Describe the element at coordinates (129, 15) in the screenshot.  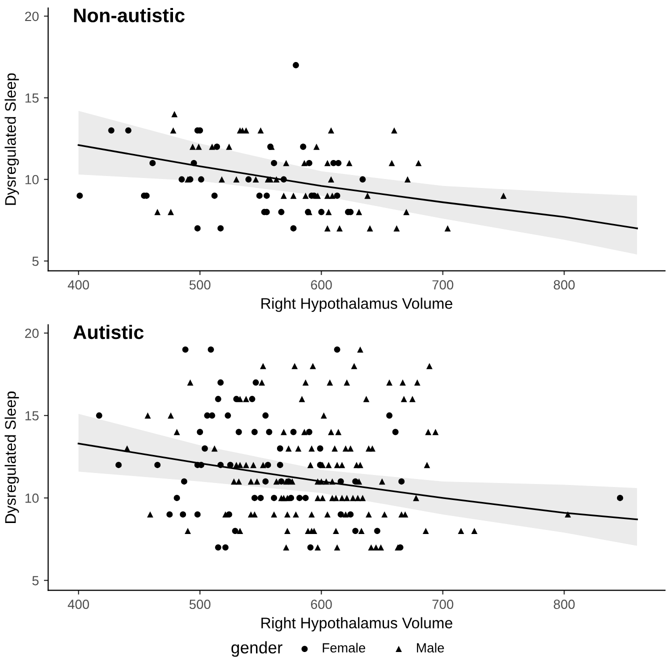
I see `chart-title: Non-autistic` at that location.